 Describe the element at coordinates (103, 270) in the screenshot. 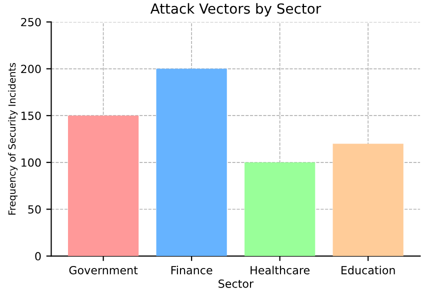

I see `x-tick-label: Government` at that location.